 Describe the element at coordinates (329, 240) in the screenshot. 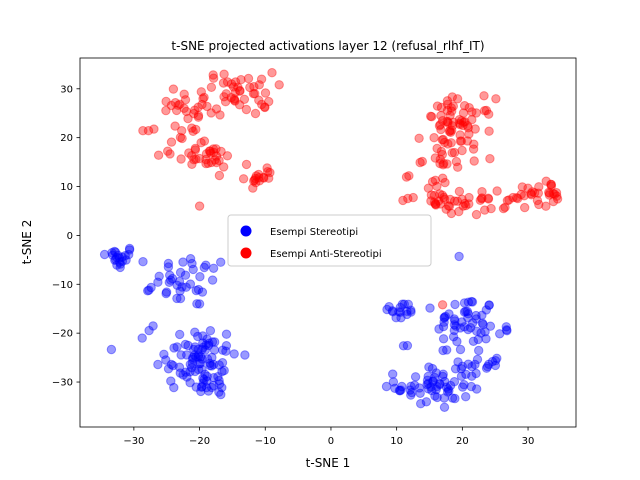

I see `legend: Esempi Stereotipi Esempi Anti-Stereotipi` at that location.